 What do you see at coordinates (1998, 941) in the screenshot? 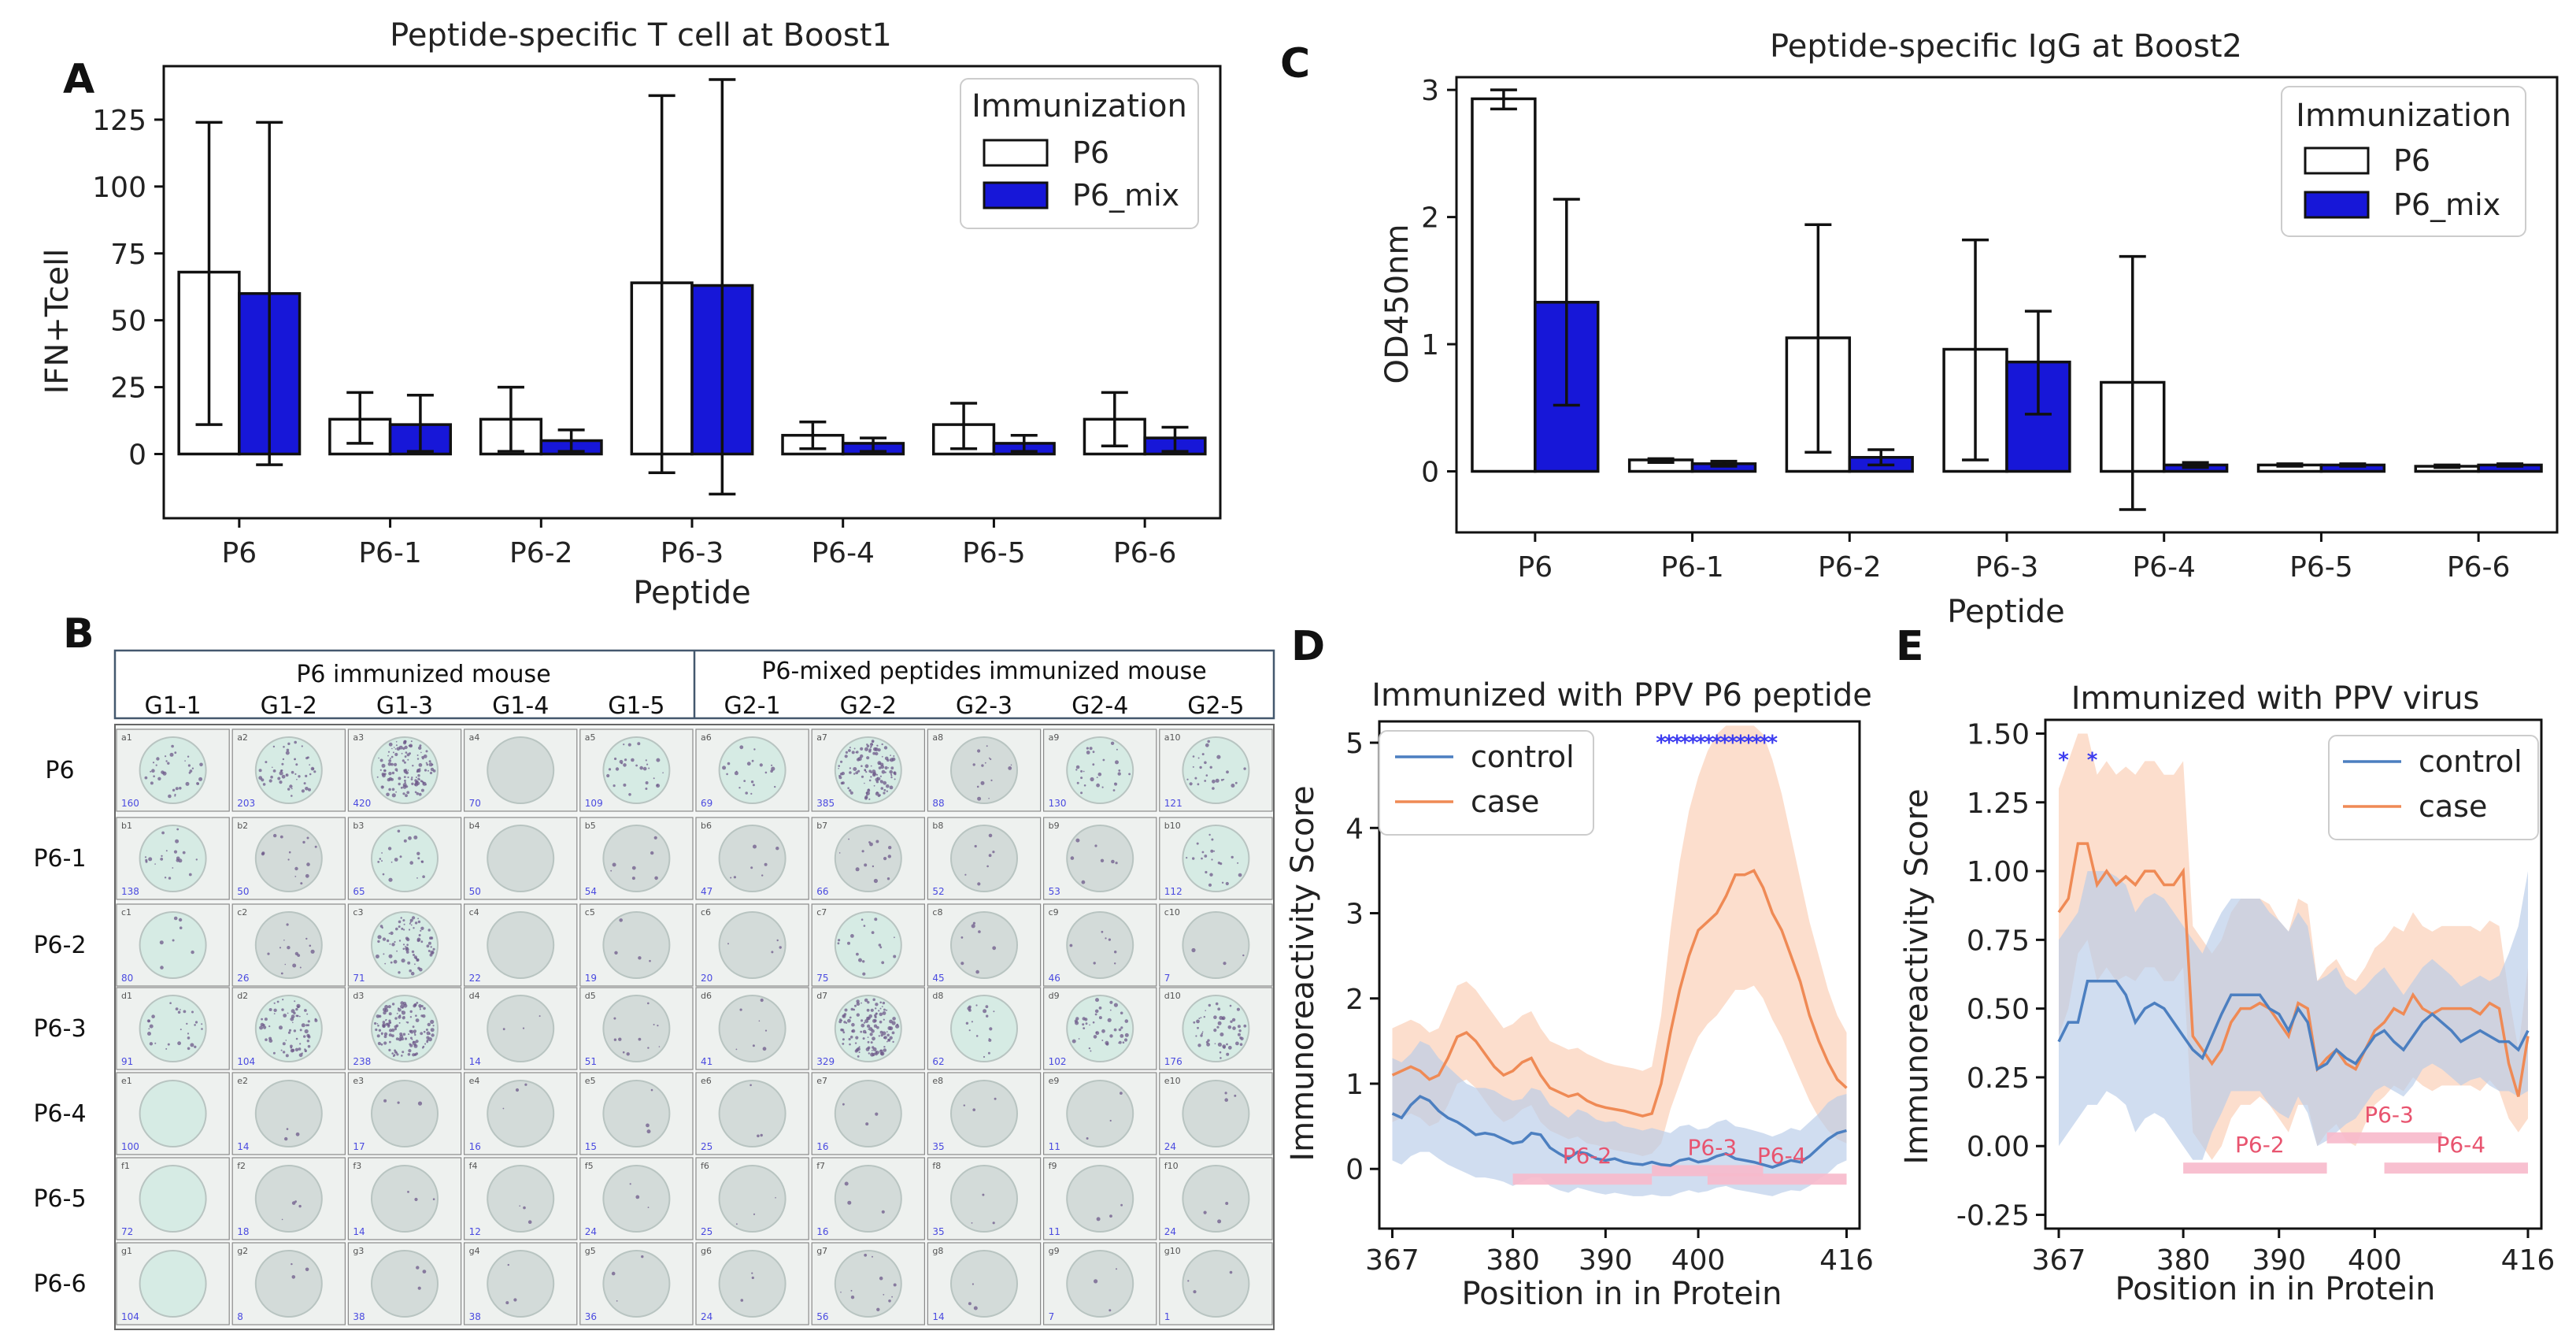
I see `y-tick-label: 0.75` at bounding box center [1998, 941].